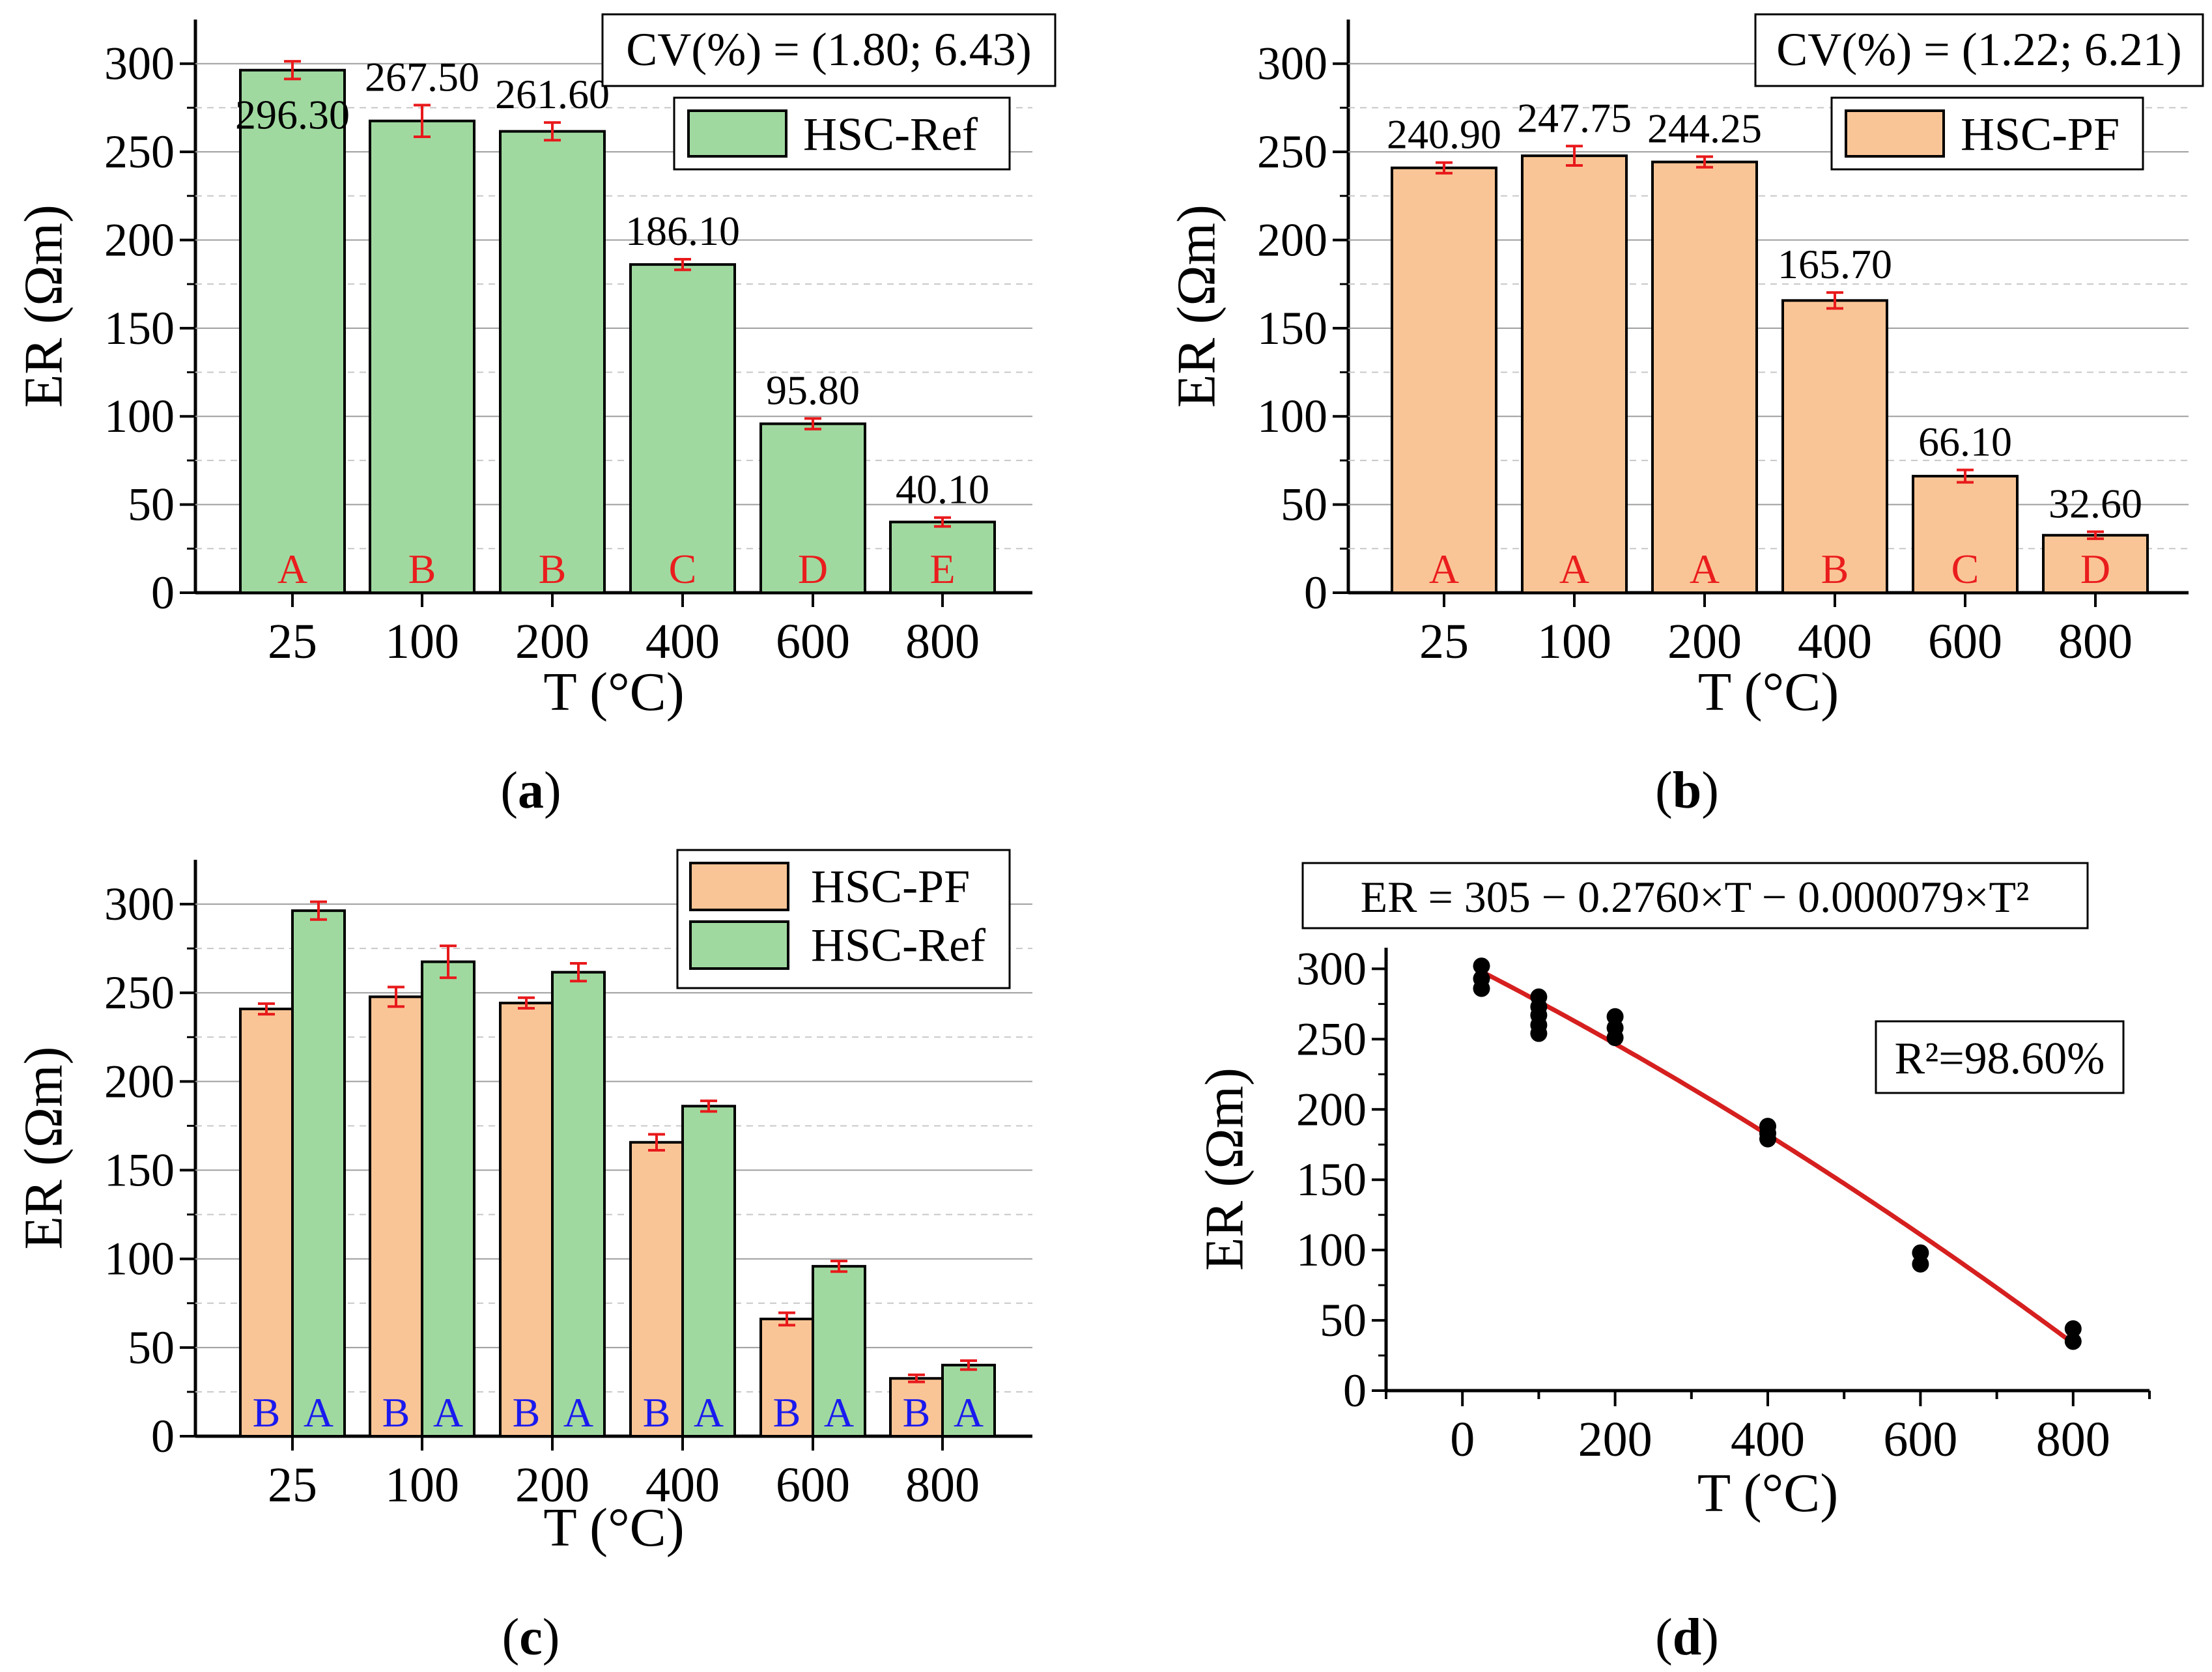 The width and height of the screenshot is (2212, 1672). I want to click on equation-text: ER = 305 − 0.2760×T − 0.000079×T², so click(1695, 897).